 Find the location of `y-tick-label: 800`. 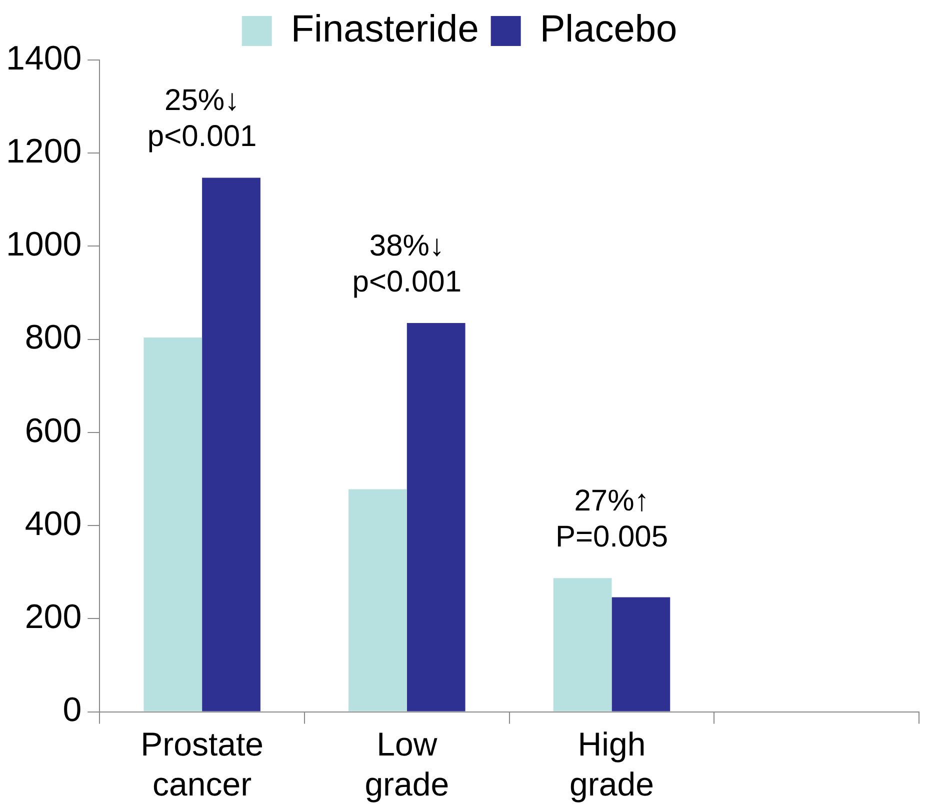

y-tick-label: 800 is located at coordinates (53, 337).